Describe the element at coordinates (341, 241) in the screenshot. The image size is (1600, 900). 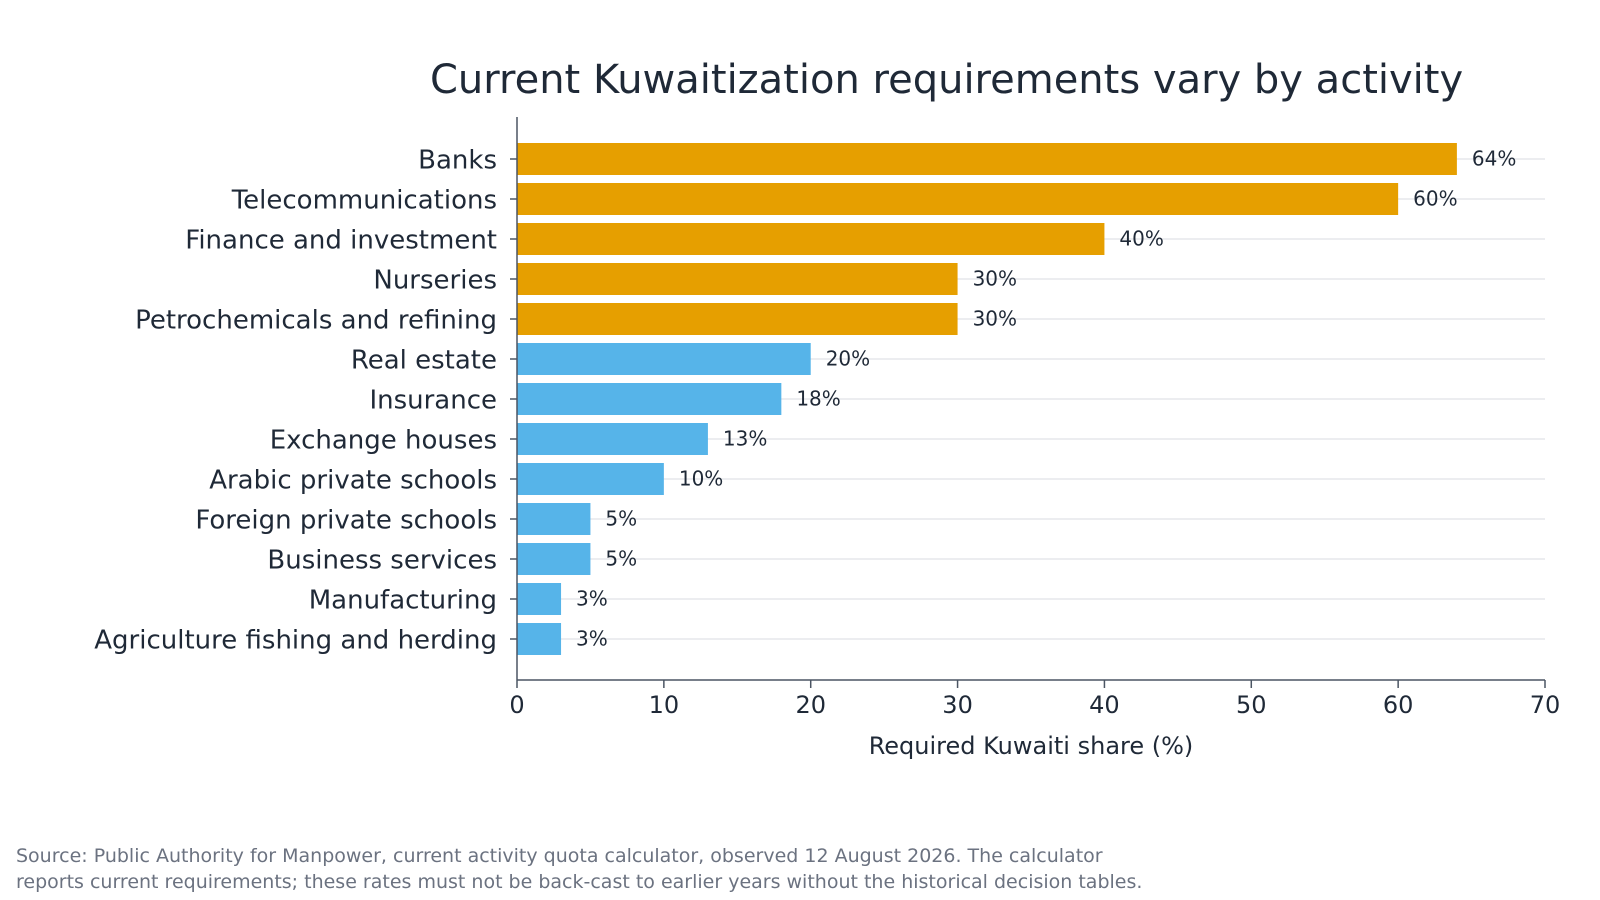
I see `category-label: Finance and investment` at that location.